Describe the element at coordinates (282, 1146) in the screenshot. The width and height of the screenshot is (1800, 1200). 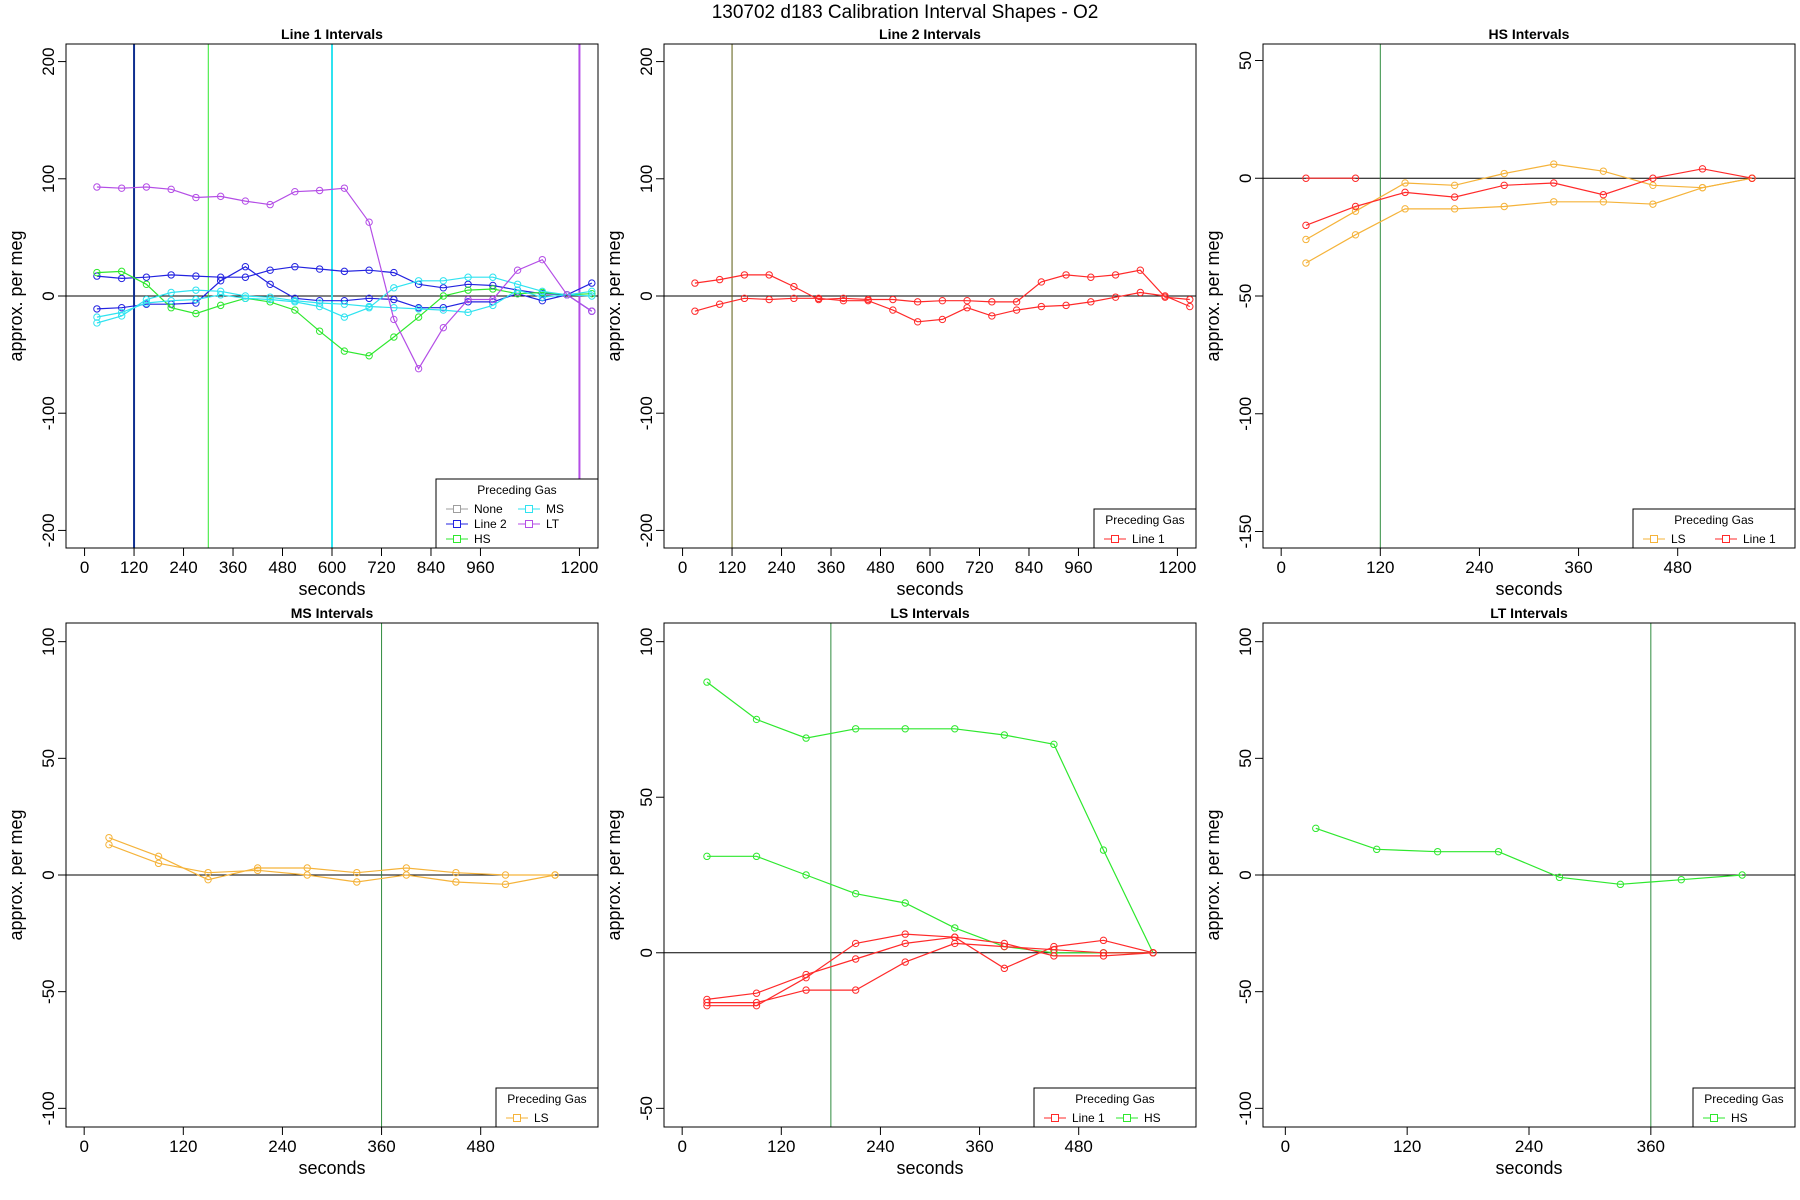
I see `chart-3-xtick-label-240: 240` at that location.